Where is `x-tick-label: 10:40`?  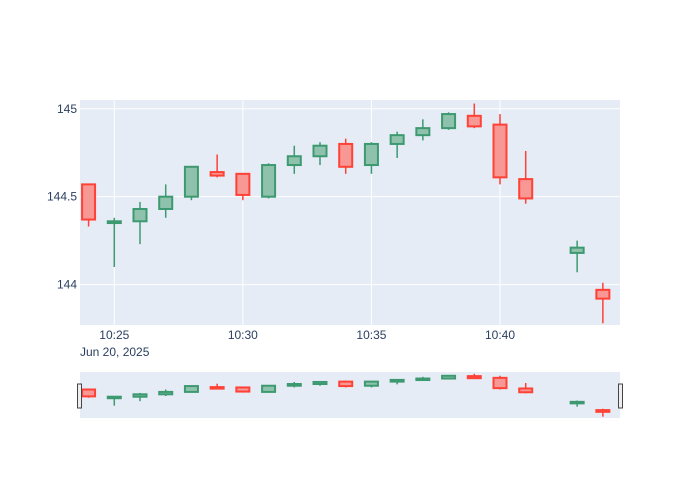
x-tick-label: 10:40 is located at coordinates (500, 335).